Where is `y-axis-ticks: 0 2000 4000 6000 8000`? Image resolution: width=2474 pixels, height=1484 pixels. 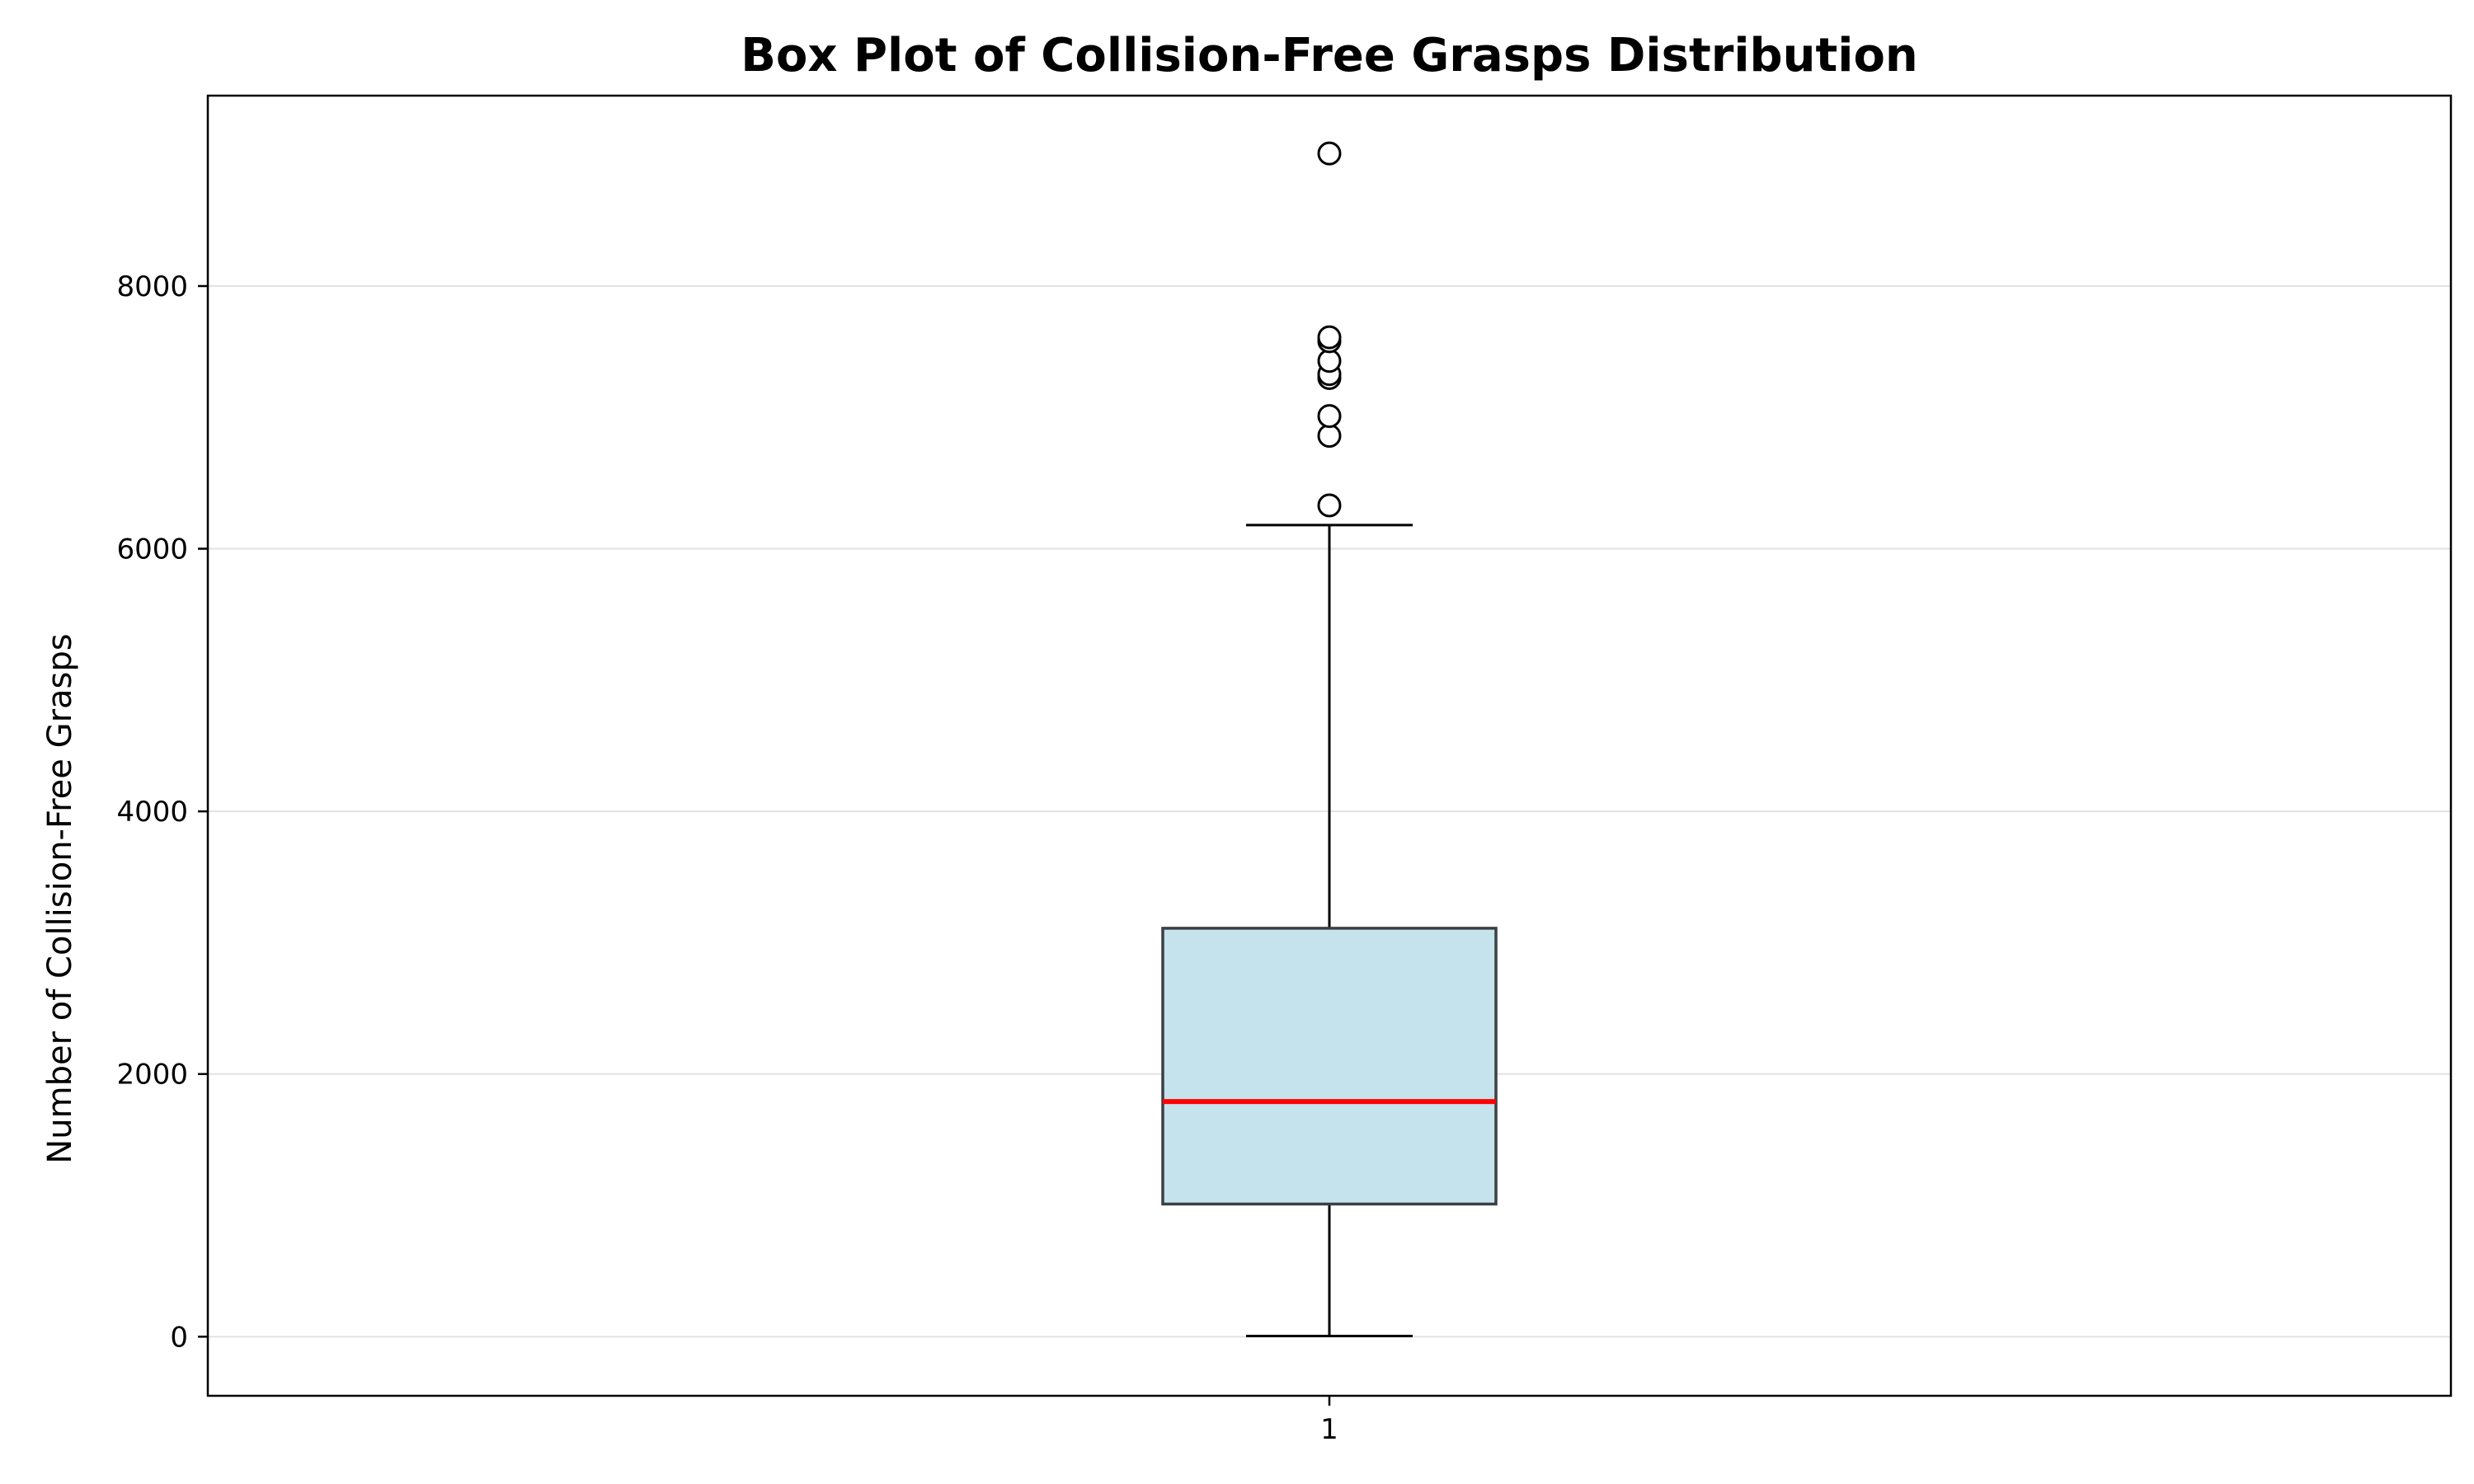
y-axis-ticks: 0 2000 4000 6000 8000 is located at coordinates (162, 812).